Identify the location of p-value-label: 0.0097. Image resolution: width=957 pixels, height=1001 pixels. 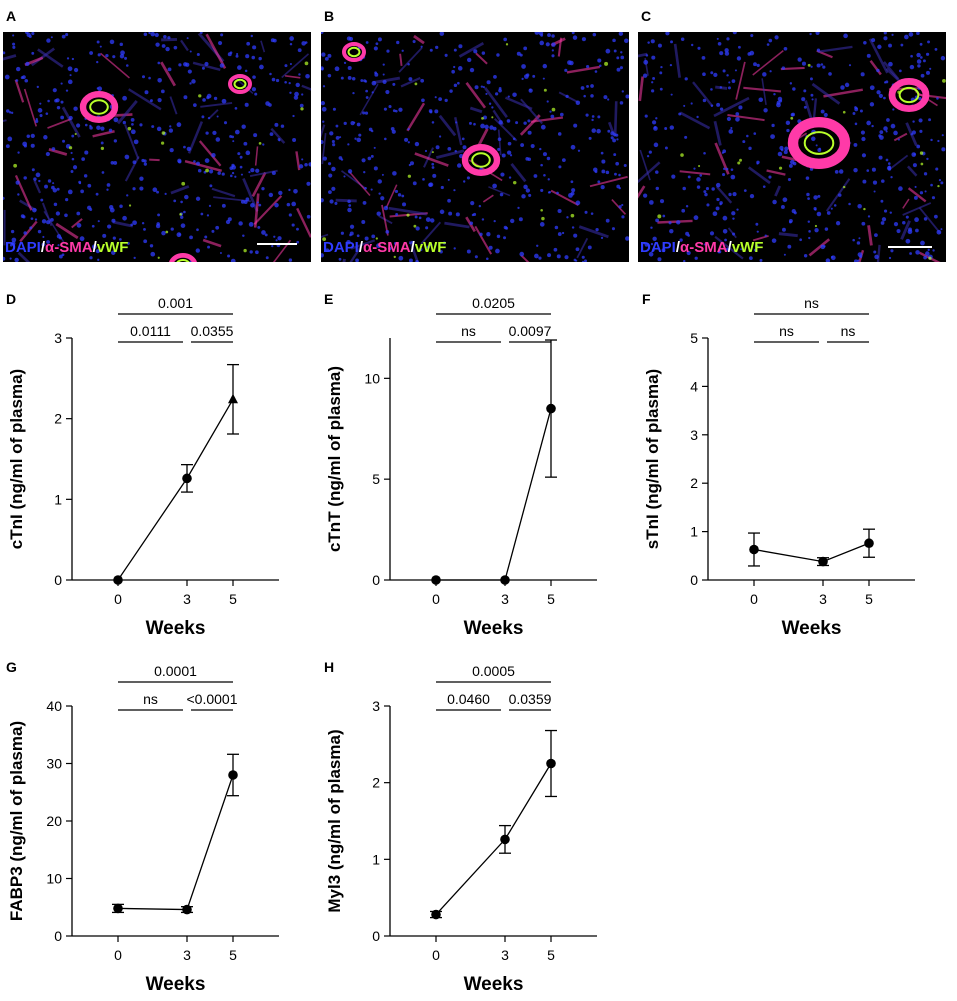
(530, 331).